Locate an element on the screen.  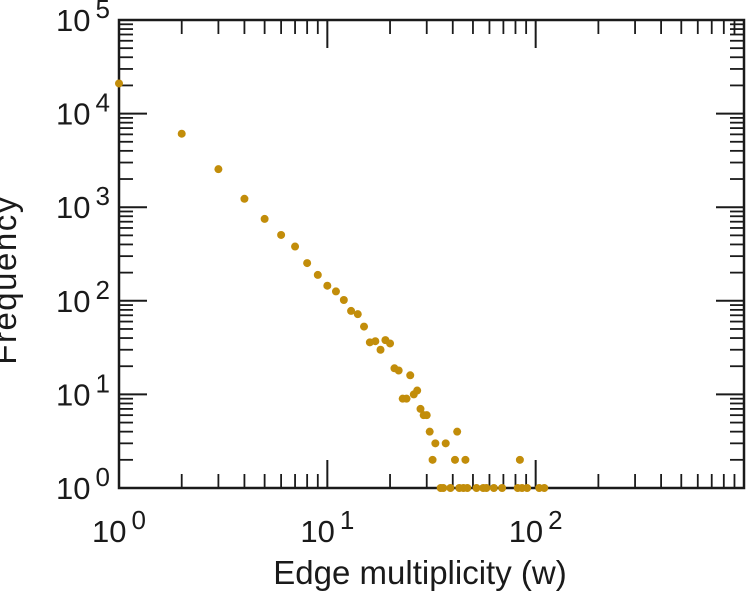
y-tick-label: 10 5 is located at coordinates (83, 19).